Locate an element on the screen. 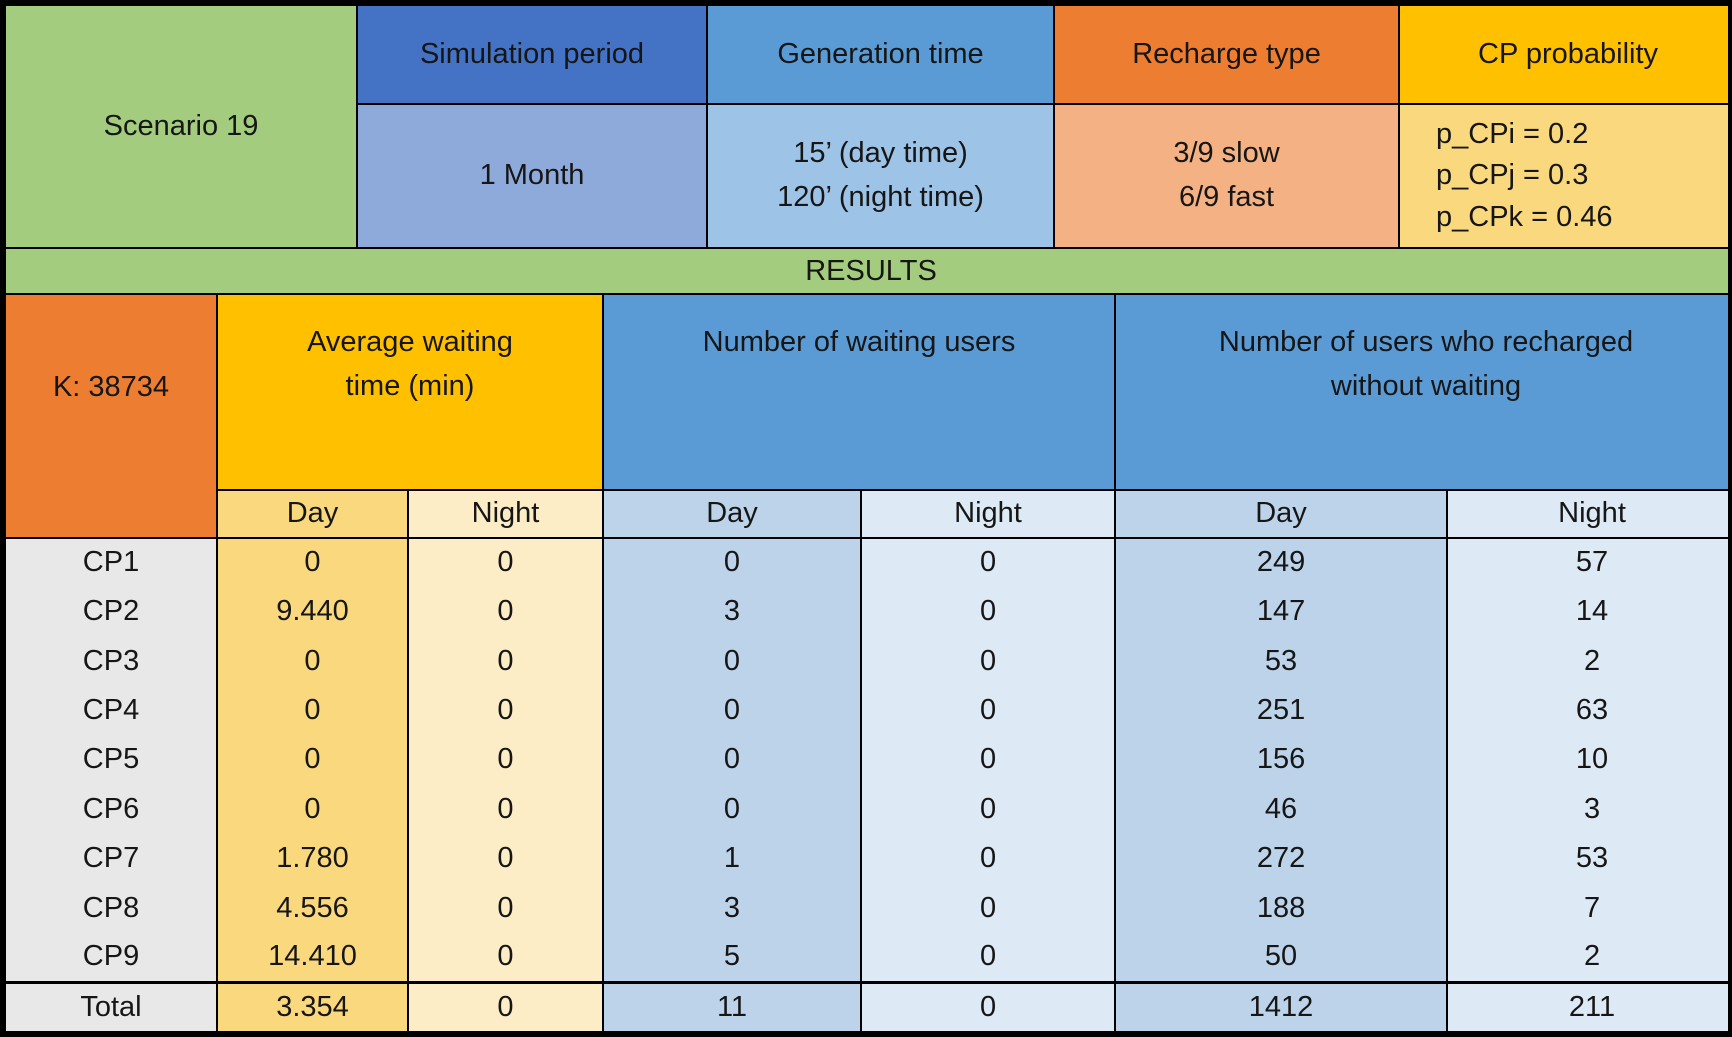 The image size is (1732, 1037). cell-recharged-day: 53 is located at coordinates (1281, 661).